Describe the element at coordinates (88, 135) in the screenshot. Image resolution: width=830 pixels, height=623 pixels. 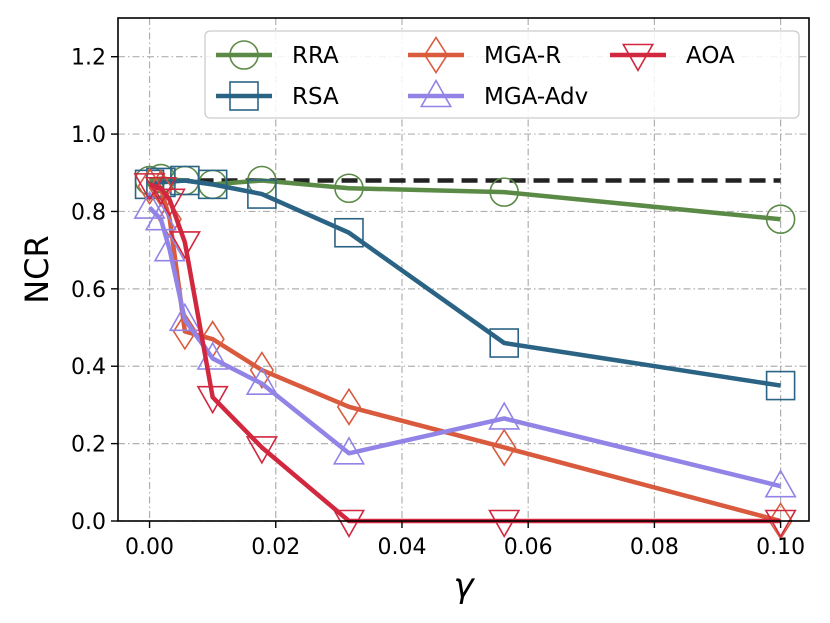
I see `y-tick-label: 1.0` at that location.